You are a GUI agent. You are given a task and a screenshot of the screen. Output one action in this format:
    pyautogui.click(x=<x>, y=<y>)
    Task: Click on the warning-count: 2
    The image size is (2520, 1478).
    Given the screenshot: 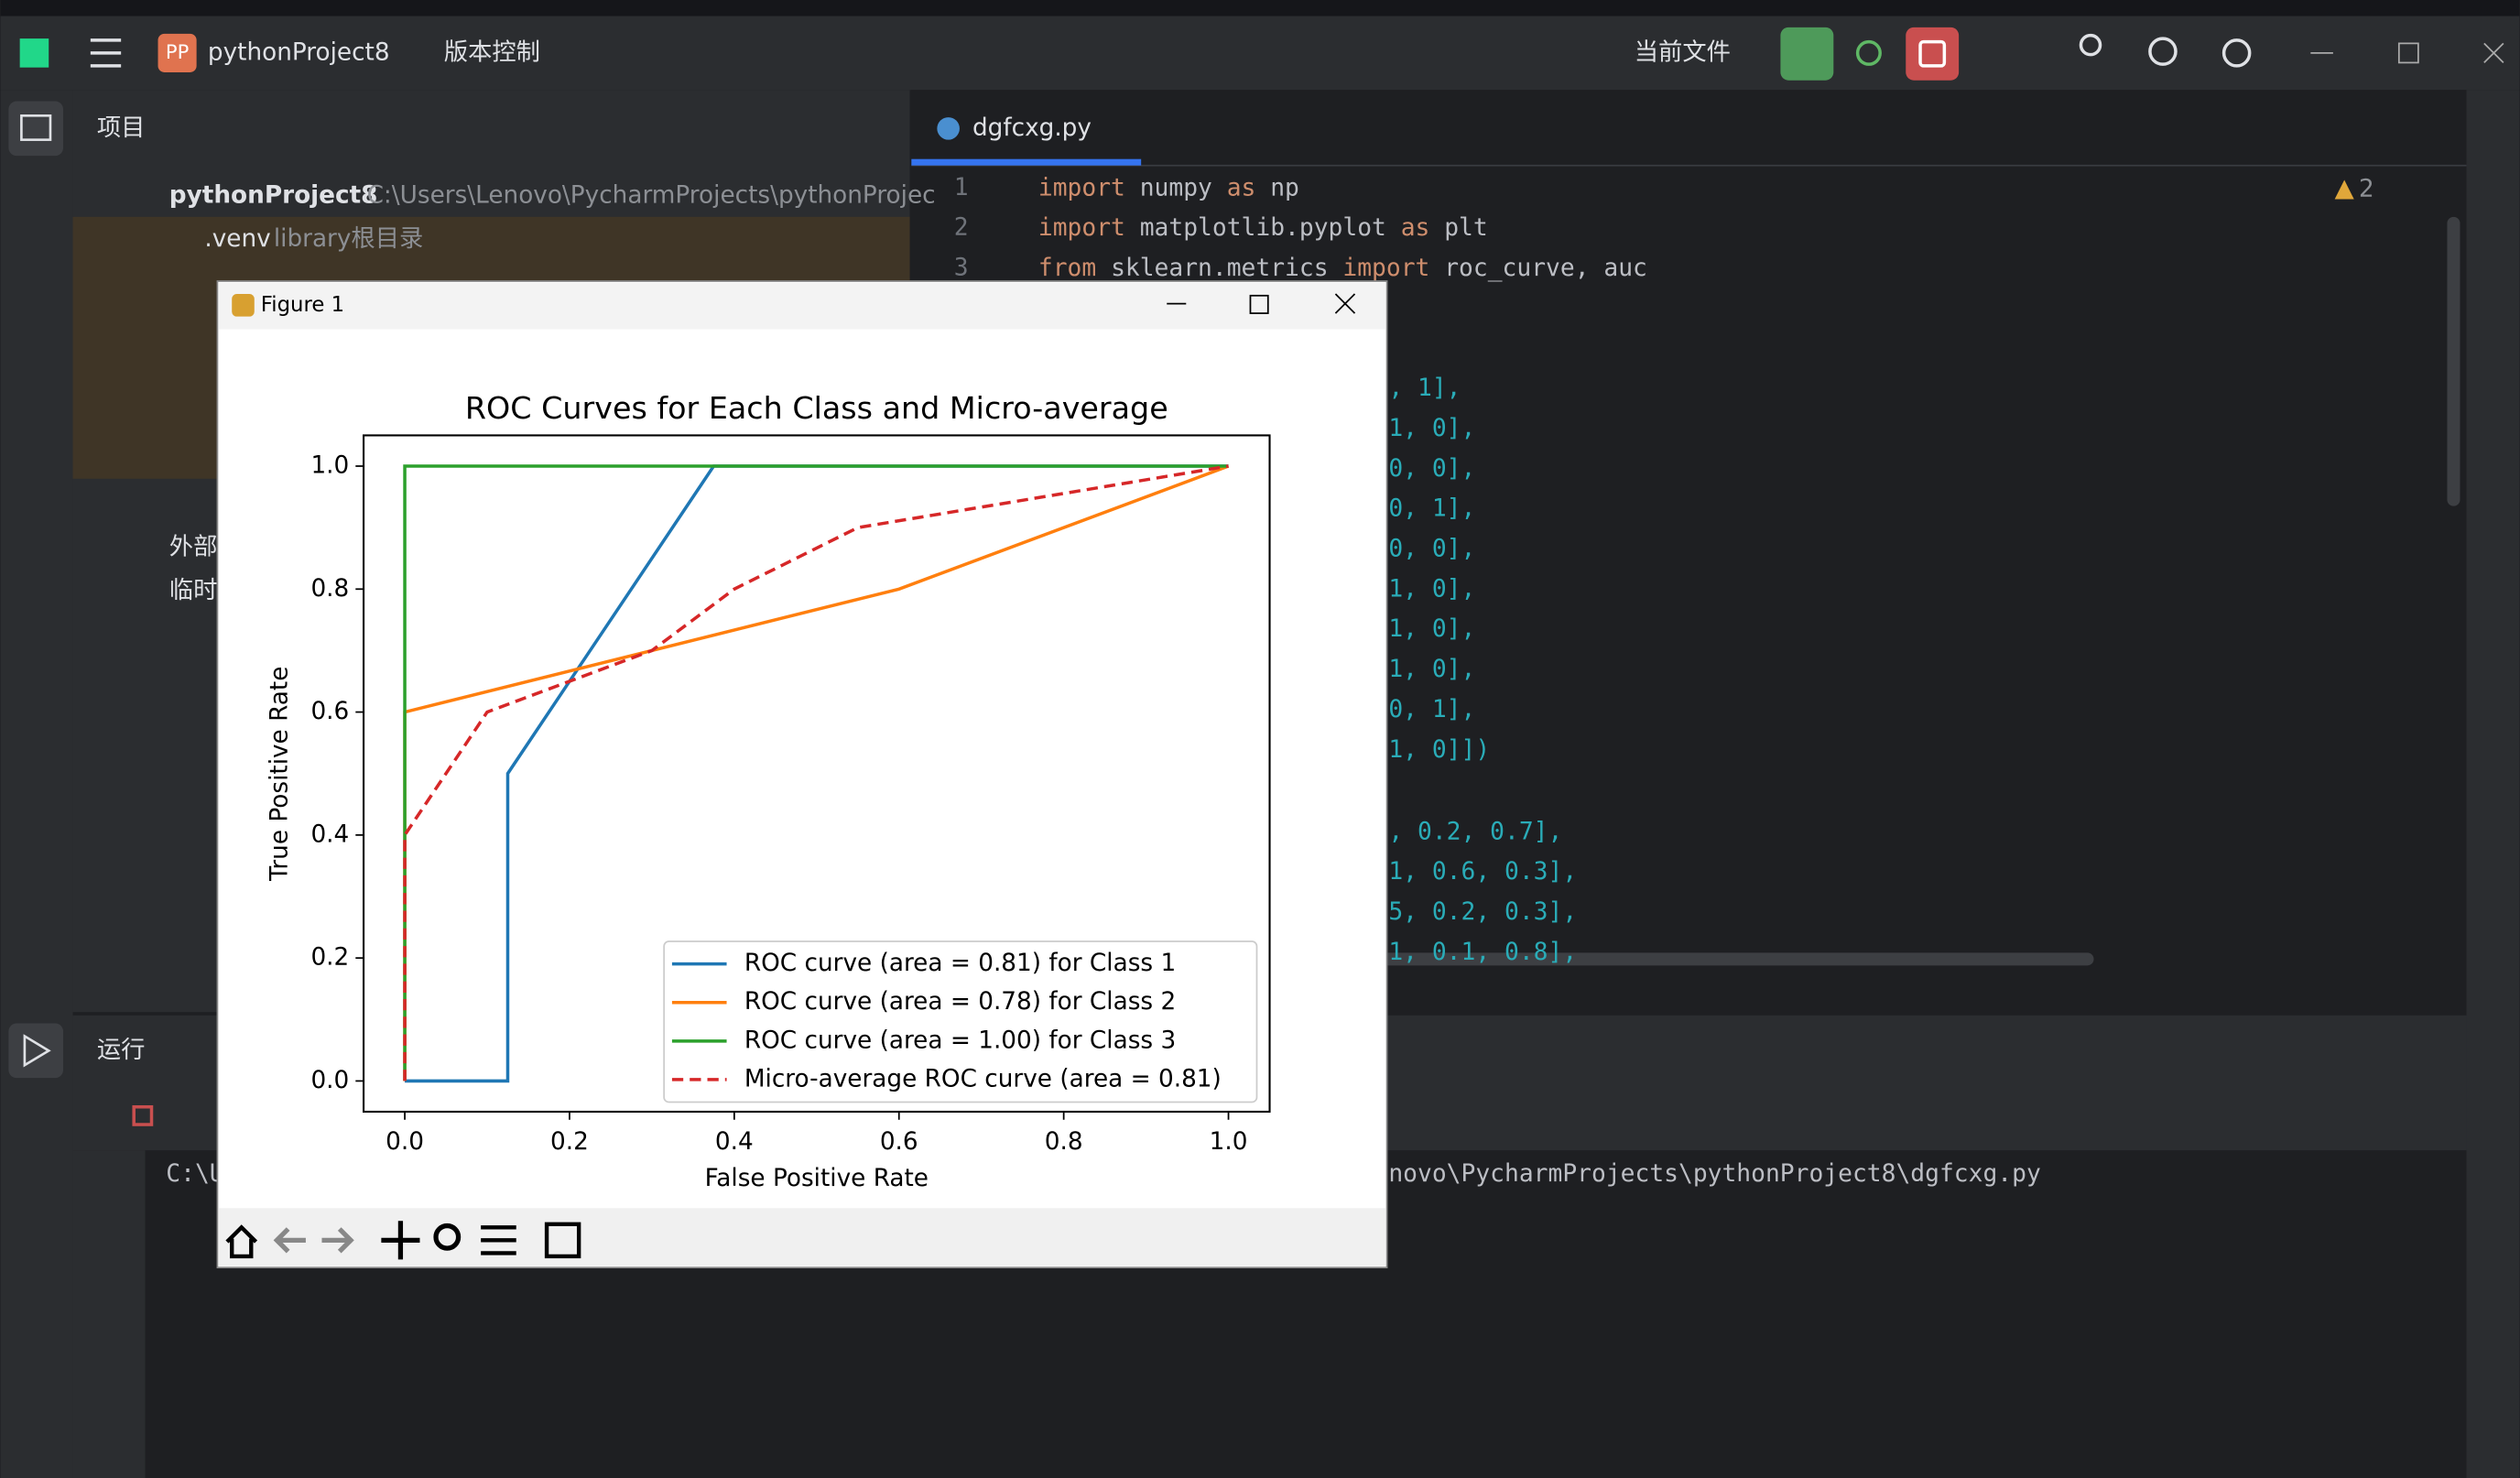 What is the action you would take?
    pyautogui.click(x=2366, y=189)
    